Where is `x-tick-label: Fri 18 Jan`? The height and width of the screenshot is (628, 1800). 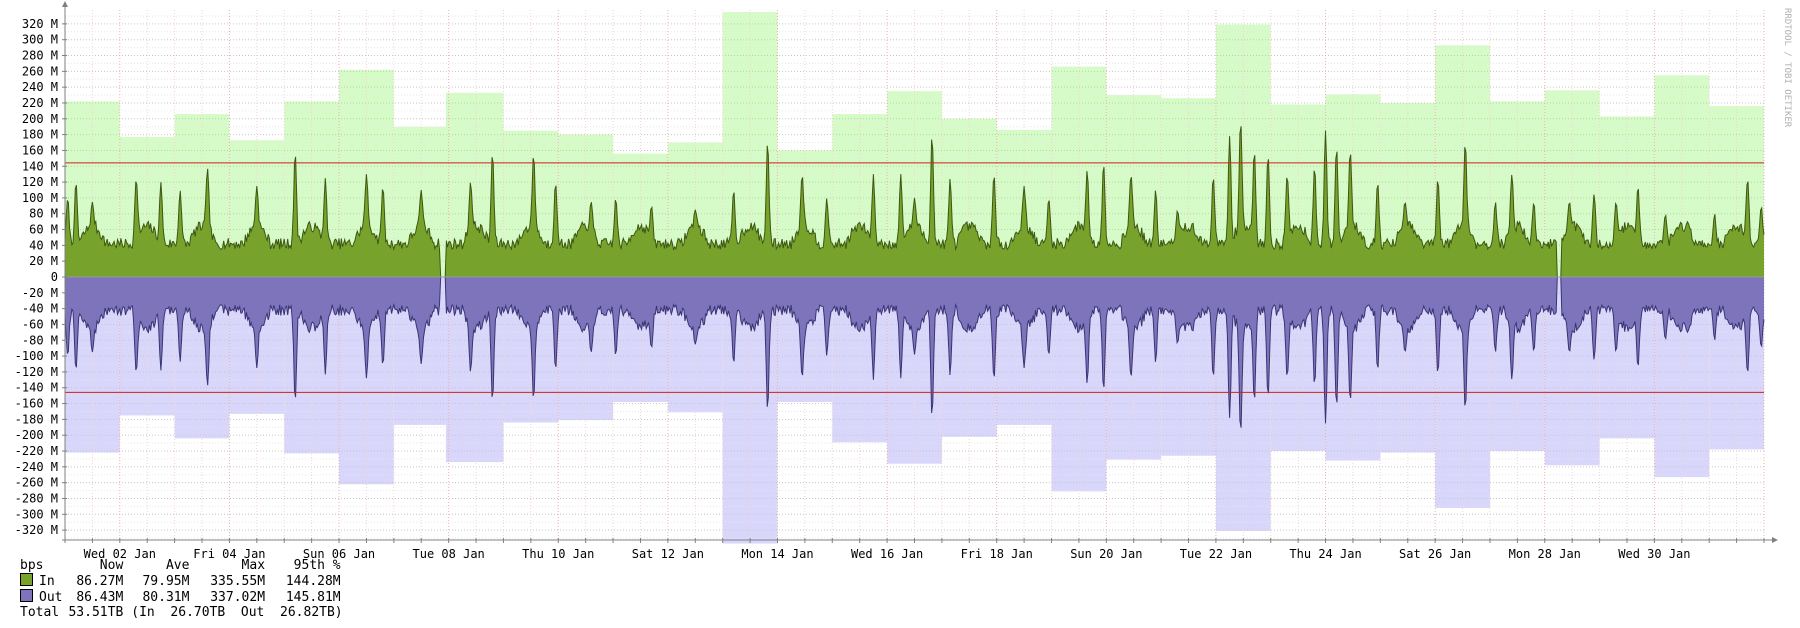
x-tick-label: Fri 18 Jan is located at coordinates (997, 553).